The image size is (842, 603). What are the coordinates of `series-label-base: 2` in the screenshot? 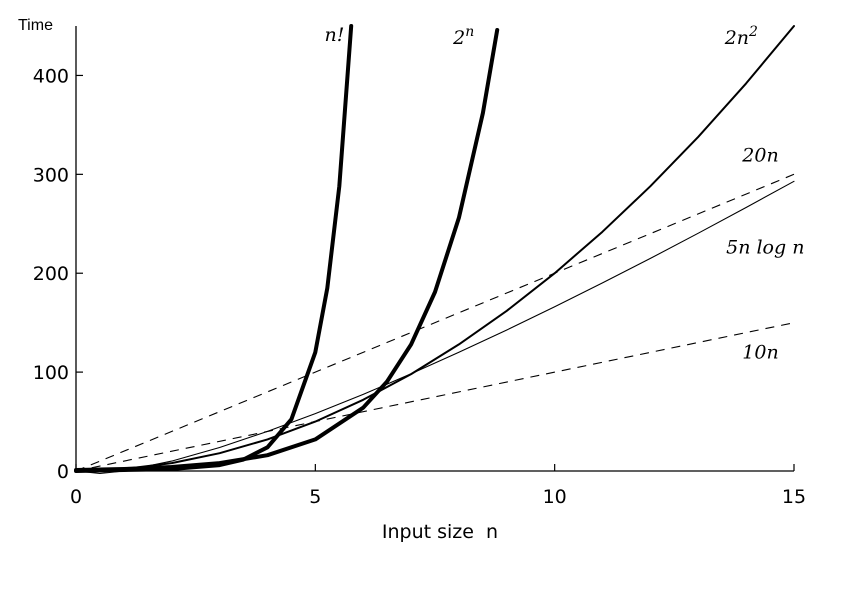 It's located at (458, 38).